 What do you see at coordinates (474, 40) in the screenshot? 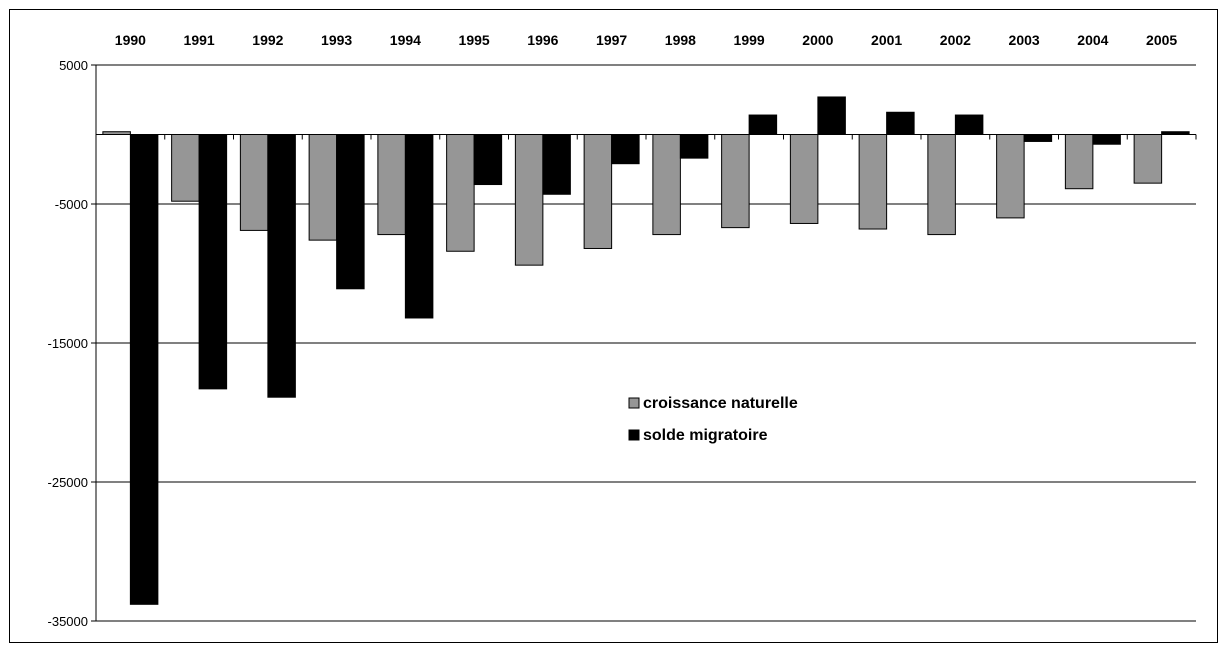
I see `x-tick-label: 1995` at bounding box center [474, 40].